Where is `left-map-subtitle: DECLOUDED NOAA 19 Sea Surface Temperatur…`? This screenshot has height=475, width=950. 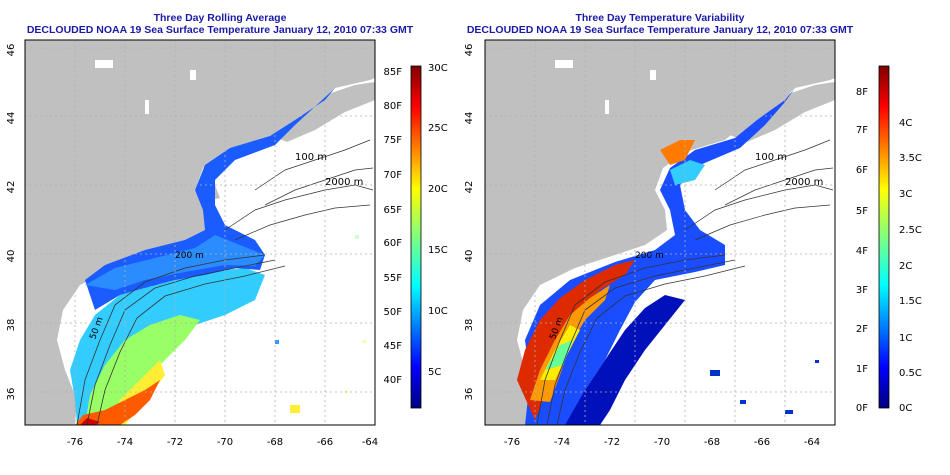
left-map-subtitle: DECLOUDED NOAA 19 Sea Surface Temperatur… is located at coordinates (220, 30).